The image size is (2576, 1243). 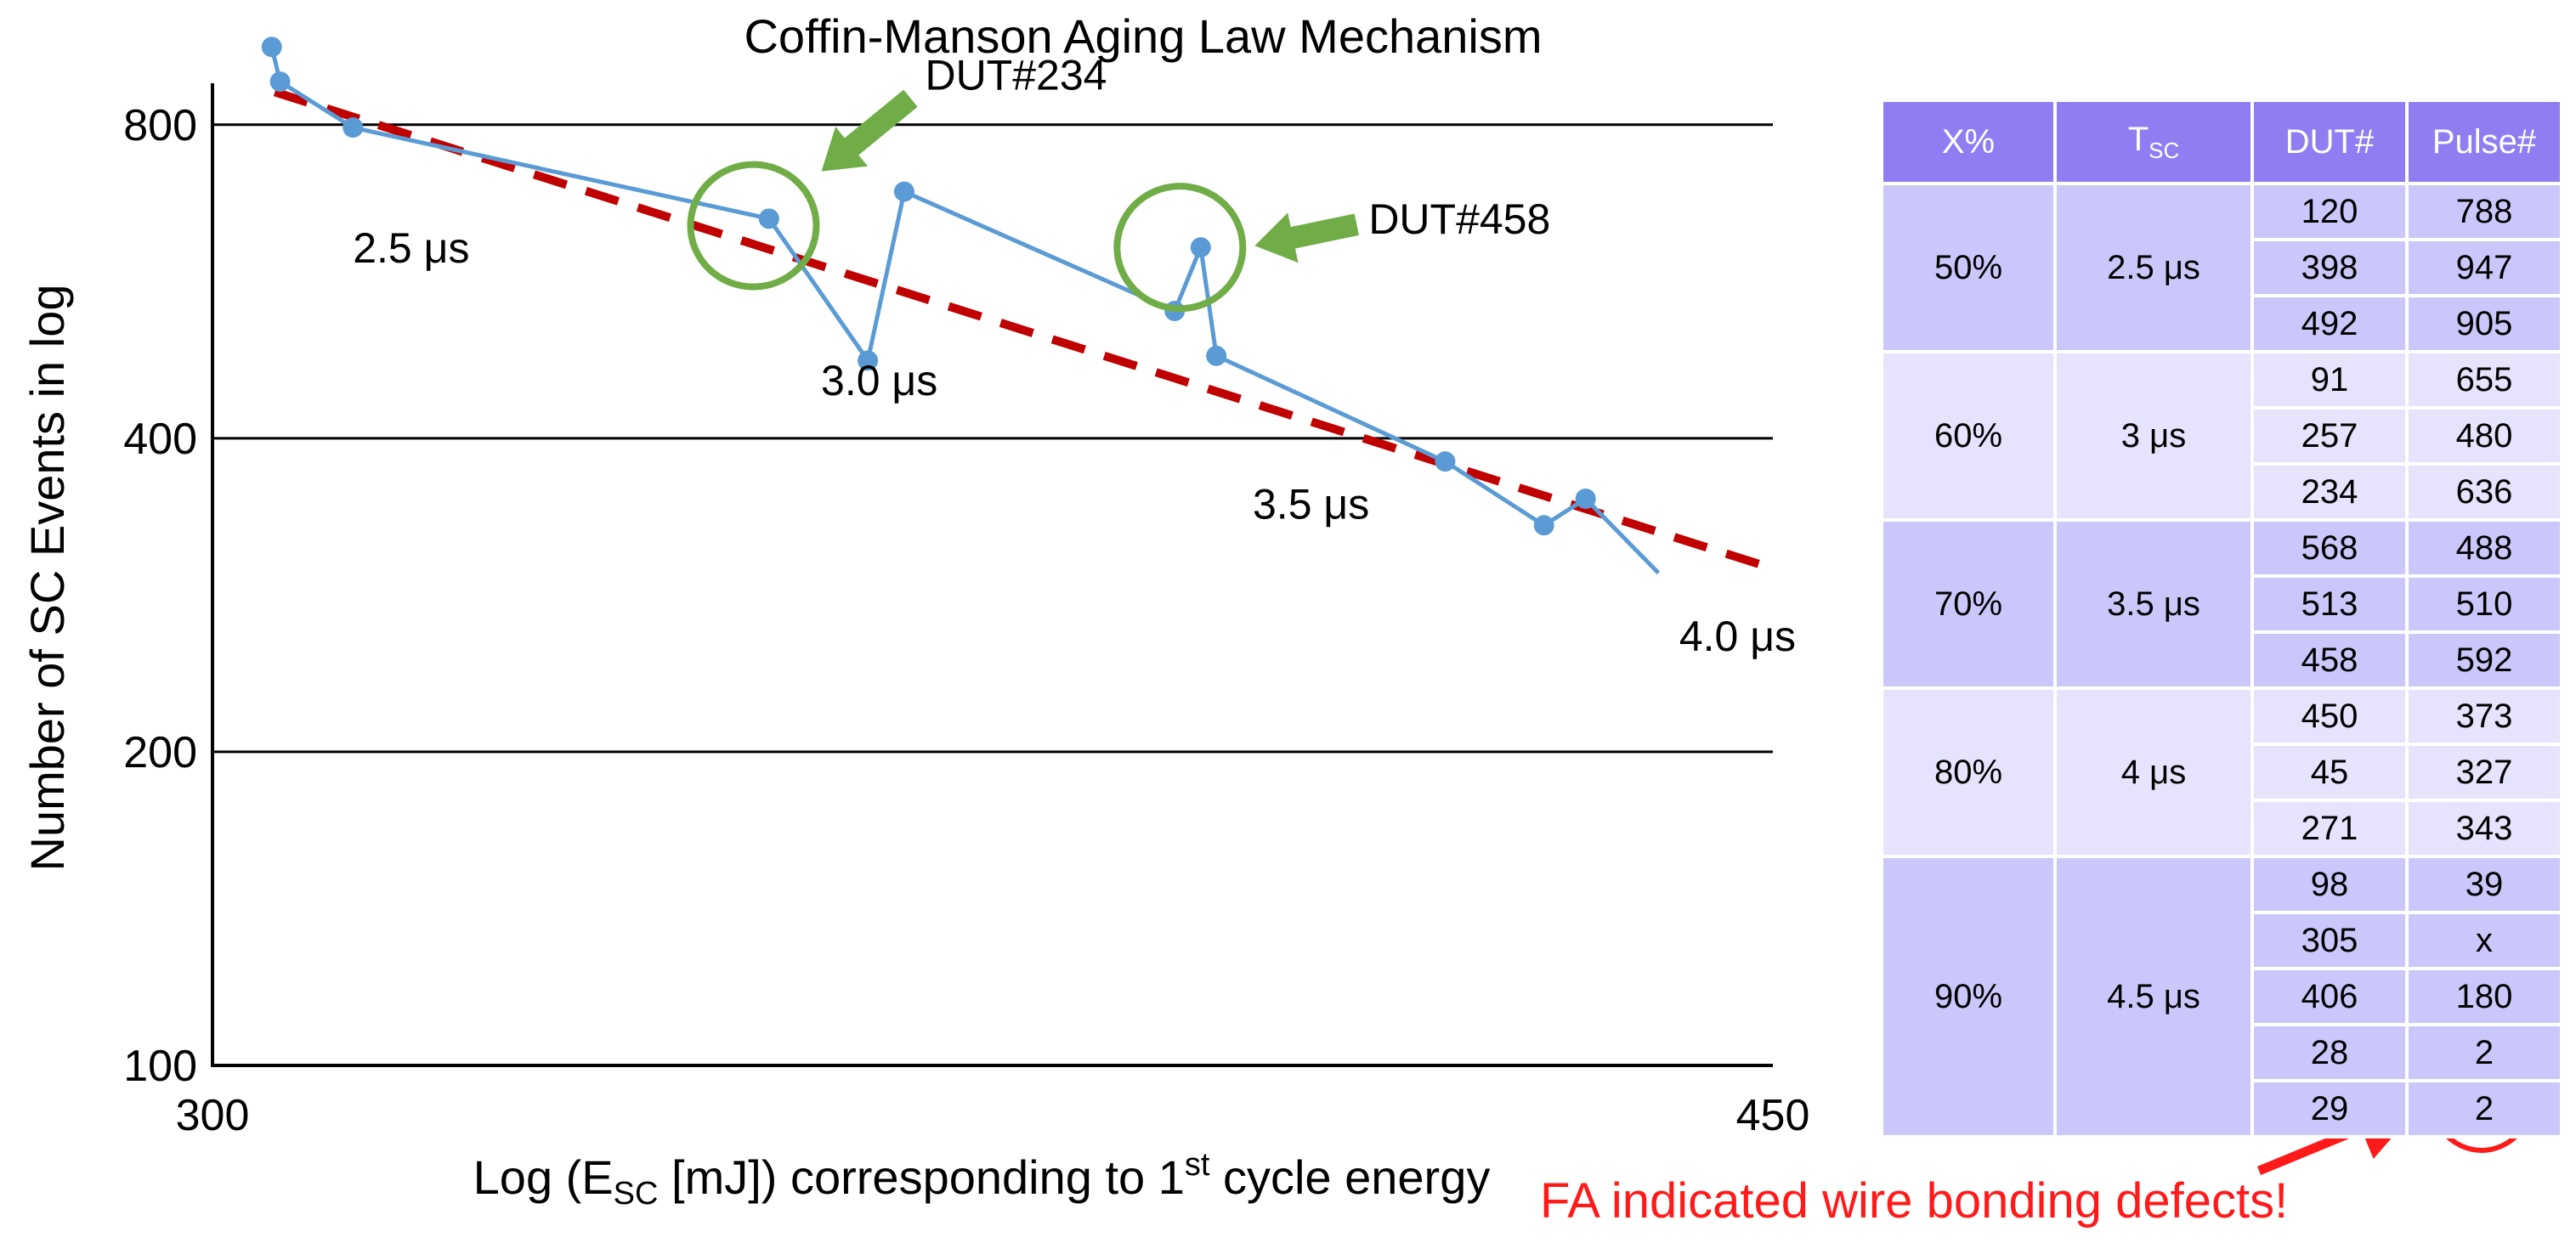 I want to click on cell-dut: 458, so click(x=2329, y=660).